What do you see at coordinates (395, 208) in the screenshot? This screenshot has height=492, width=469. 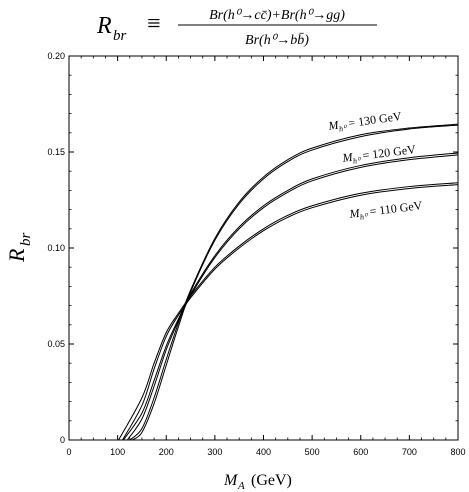 I see `curve-label-110-value: = 110 GeV` at bounding box center [395, 208].